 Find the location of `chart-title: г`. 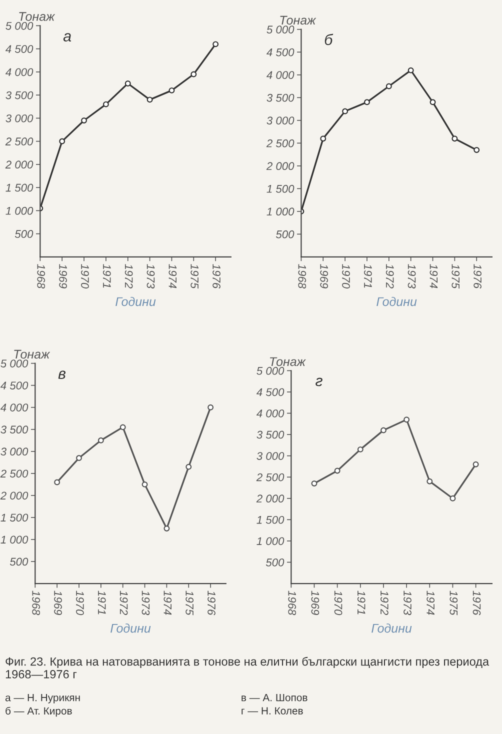

chart-title: г is located at coordinates (319, 382).